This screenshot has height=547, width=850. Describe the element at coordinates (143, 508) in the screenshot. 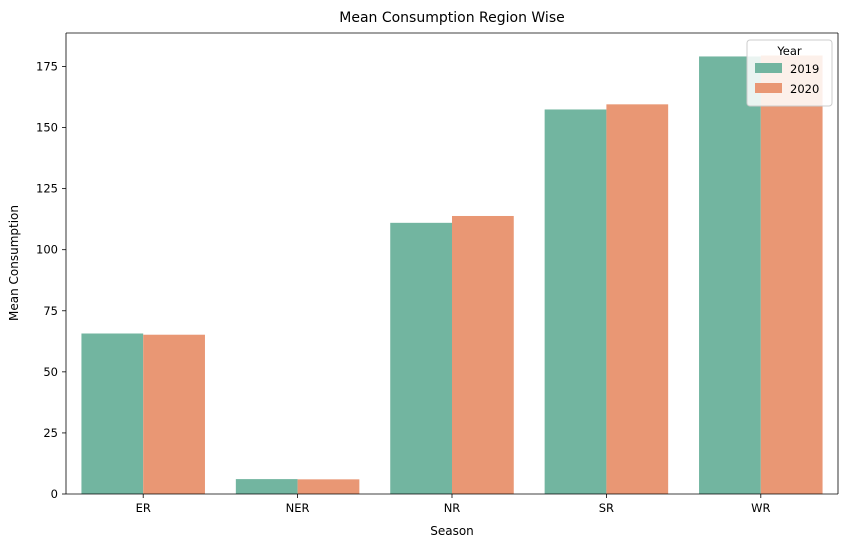

I see `x-tick-label: ER` at that location.